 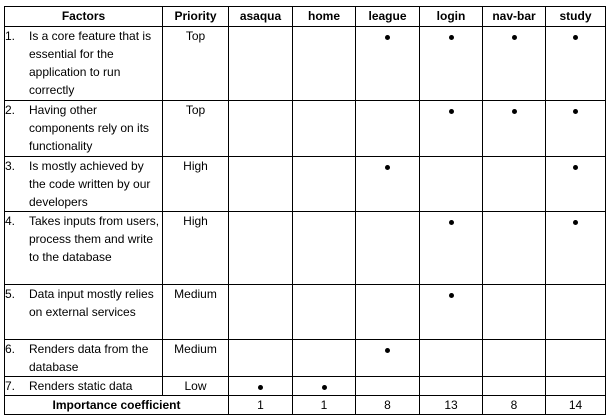 I want to click on importance-value-study: 14, so click(x=575, y=405).